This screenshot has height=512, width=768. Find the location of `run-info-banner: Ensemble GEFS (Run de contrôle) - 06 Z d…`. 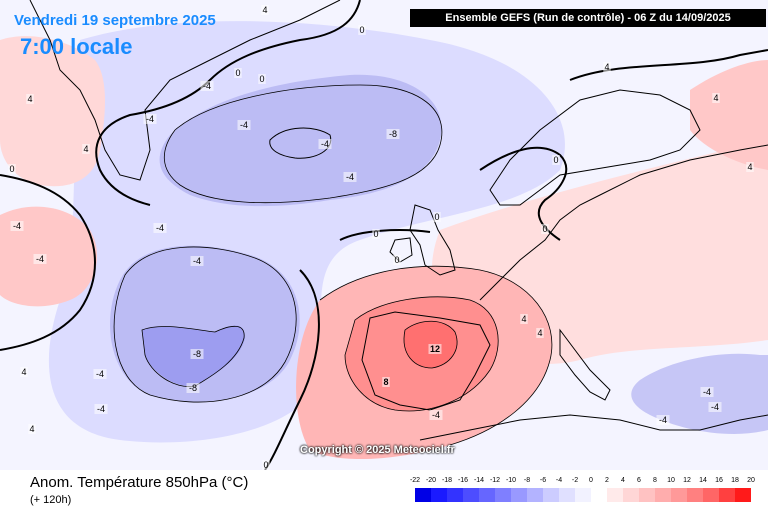

run-info-banner: Ensemble GEFS (Run de contrôle) - 06 Z d… is located at coordinates (588, 18).